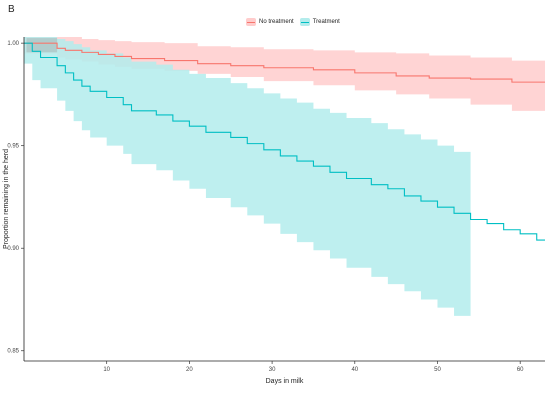  What do you see at coordinates (285, 381) in the screenshot?
I see `x-axis-title: Days in milk` at bounding box center [285, 381].